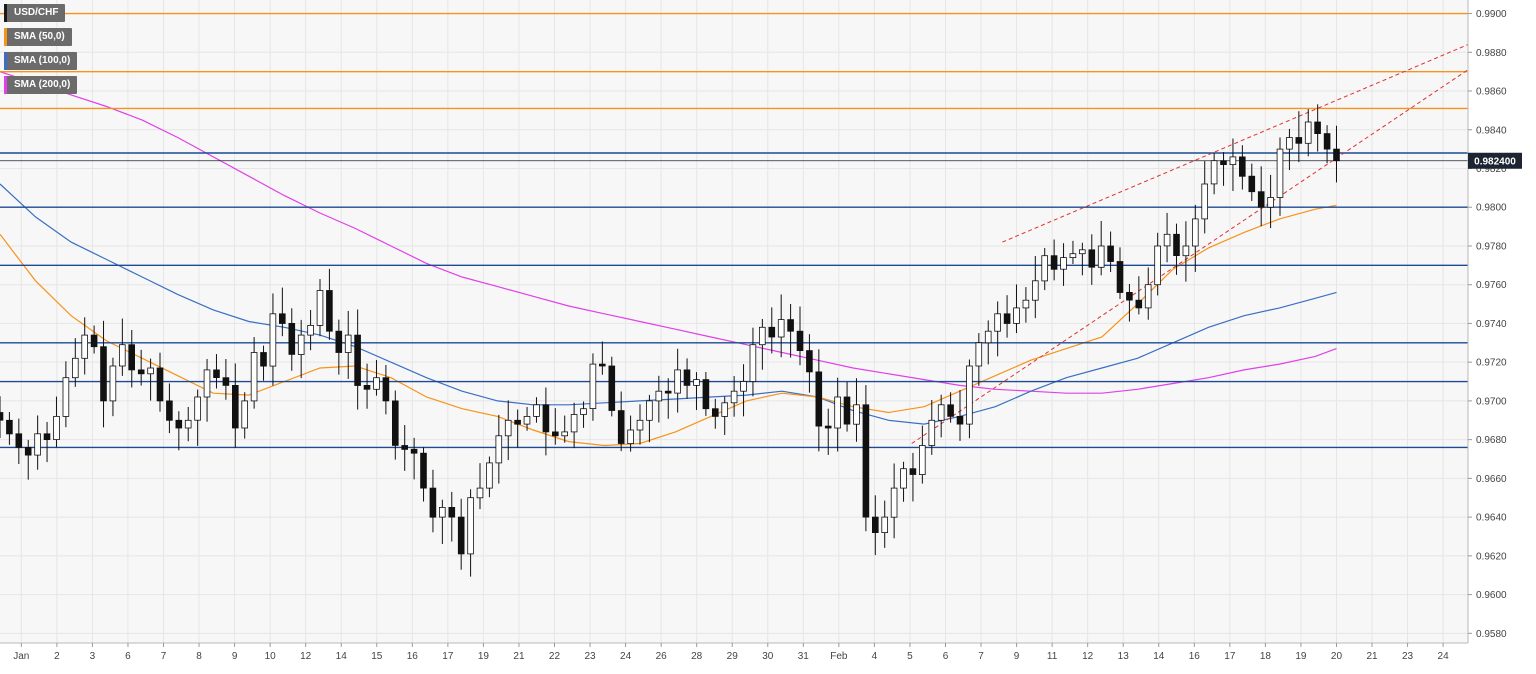 The width and height of the screenshot is (1536, 674). Describe the element at coordinates (1491, 363) in the screenshot. I see `y-tick-label: 0.9720` at that location.